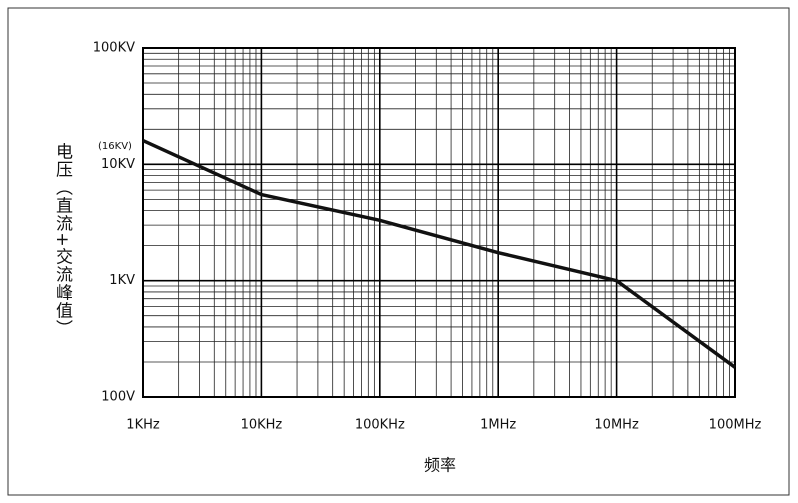 Image resolution: width=798 pixels, height=503 pixels. Describe the element at coordinates (440, 465) in the screenshot. I see `x-axis-label: 频率` at that location.